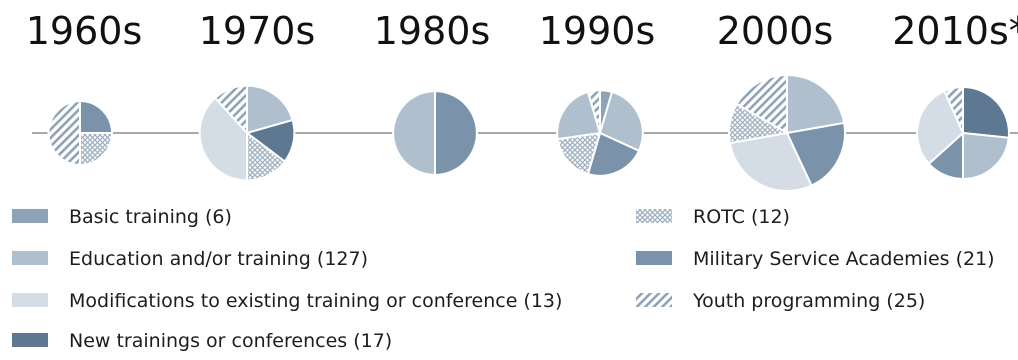 This screenshot has width=1018, height=360. I want to click on legend-item-basic-training: Basic training (6), so click(122, 217).